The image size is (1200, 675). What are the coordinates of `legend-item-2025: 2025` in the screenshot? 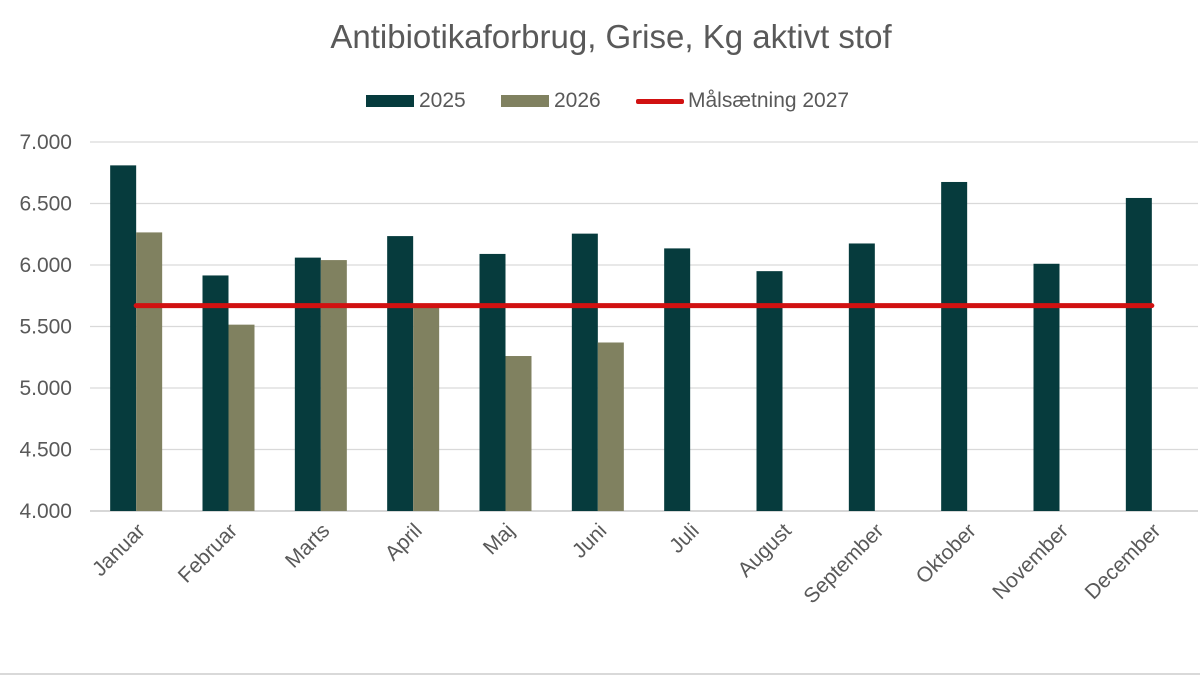 It's located at (416, 101).